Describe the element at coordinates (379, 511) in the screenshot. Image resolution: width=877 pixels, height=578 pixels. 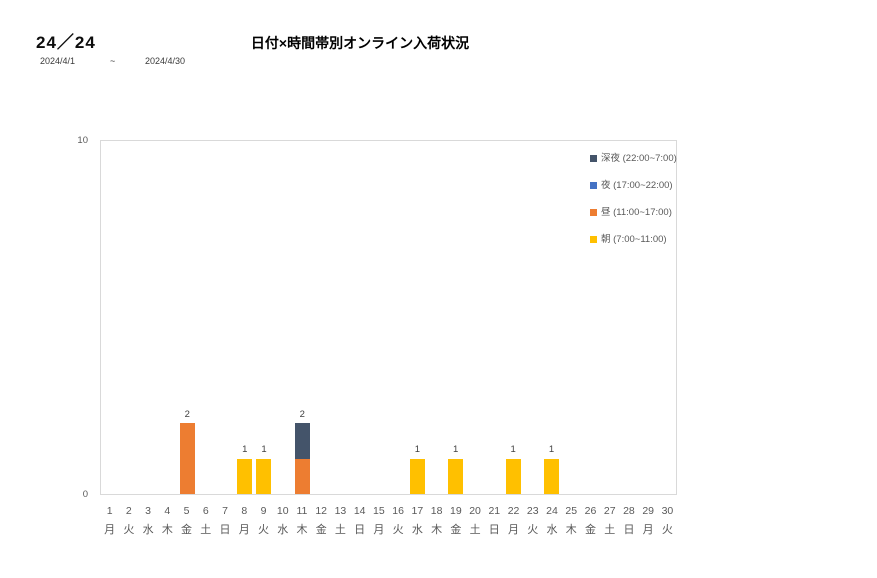
I see `x-tick-day-number: 15` at that location.